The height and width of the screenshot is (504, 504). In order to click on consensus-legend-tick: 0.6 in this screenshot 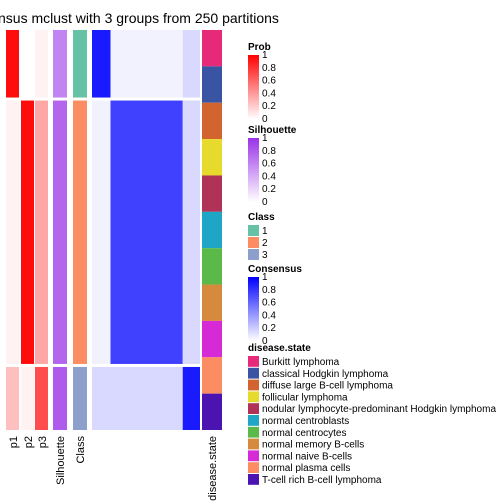, I will do `click(269, 303)`.